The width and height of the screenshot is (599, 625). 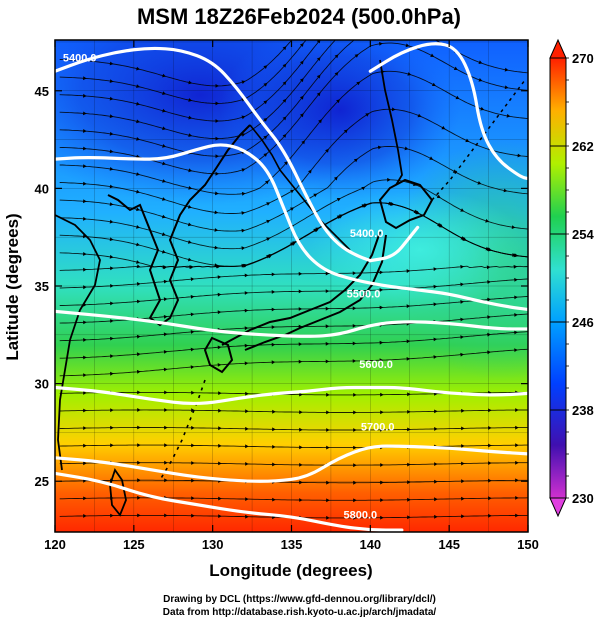 What do you see at coordinates (292, 544) in the screenshot?
I see `x-tick-label: 135` at bounding box center [292, 544].